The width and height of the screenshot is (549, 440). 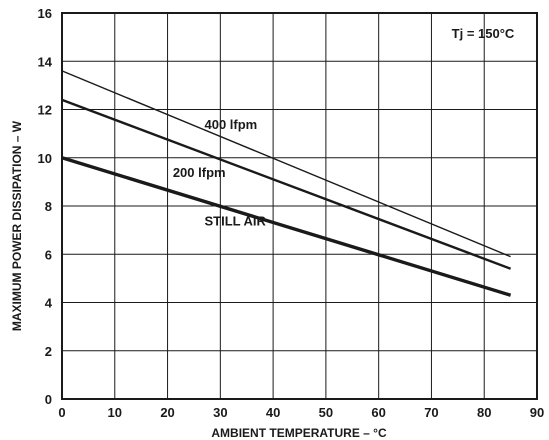 I want to click on y-tick-label: 2, so click(x=48, y=351).